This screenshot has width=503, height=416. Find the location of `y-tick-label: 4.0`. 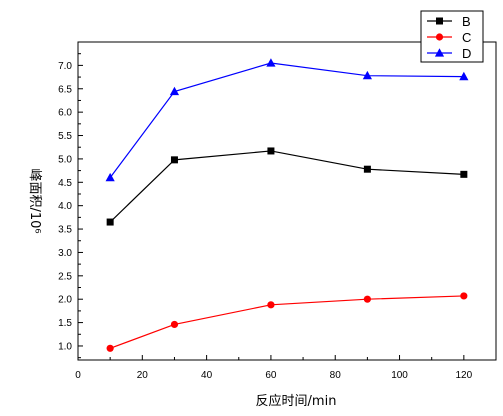

y-tick-label: 4.0 is located at coordinates (65, 206).